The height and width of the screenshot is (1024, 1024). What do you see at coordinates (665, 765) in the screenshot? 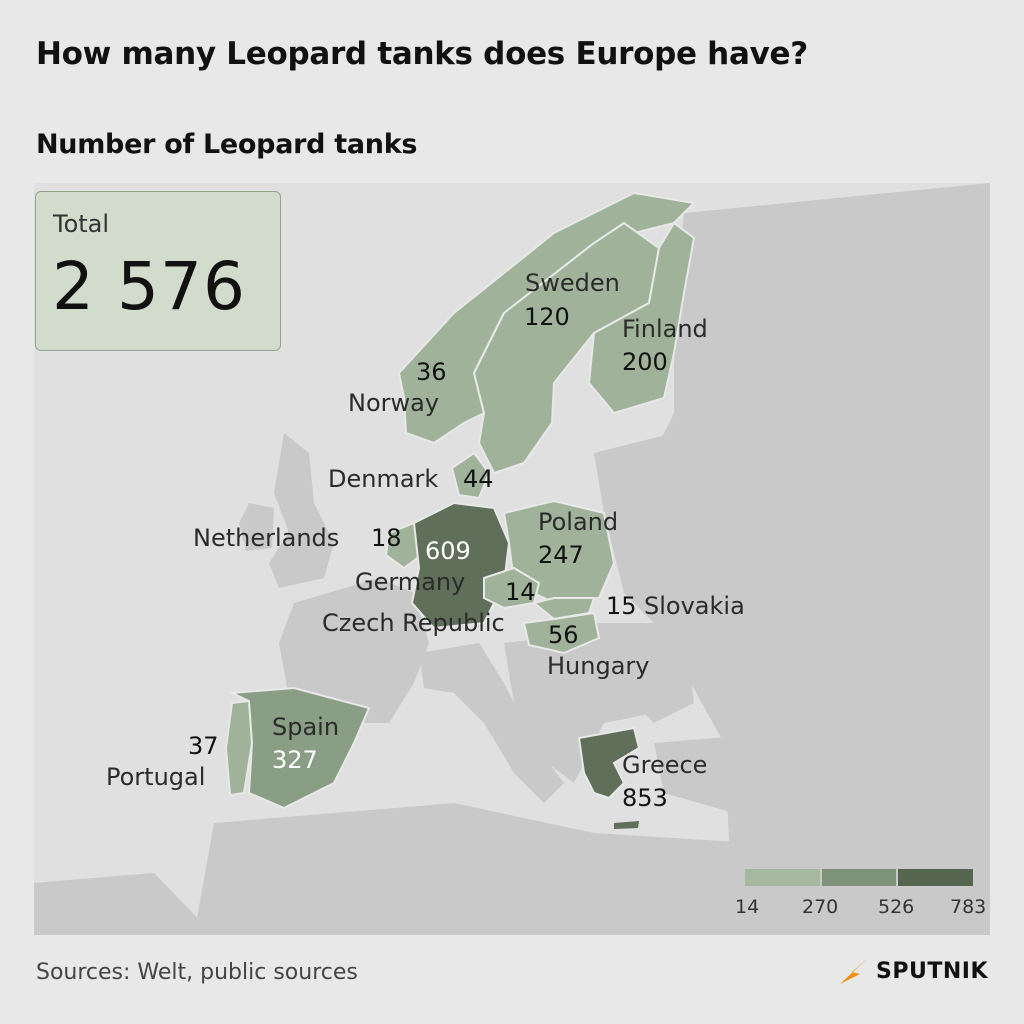
I see `label-greece-name: Greece` at bounding box center [665, 765].